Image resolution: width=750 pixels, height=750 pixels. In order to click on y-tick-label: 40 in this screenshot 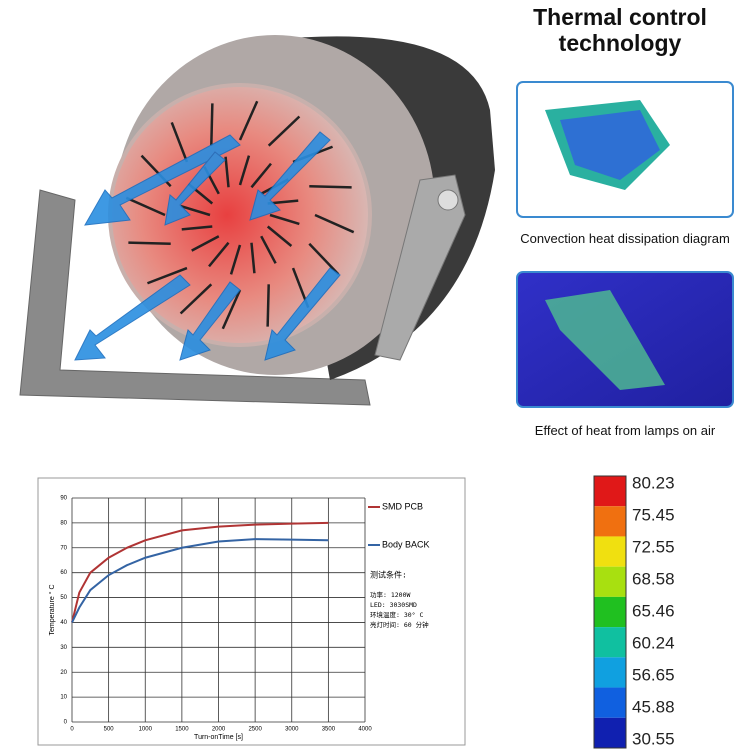, I will do `click(63, 623)`.